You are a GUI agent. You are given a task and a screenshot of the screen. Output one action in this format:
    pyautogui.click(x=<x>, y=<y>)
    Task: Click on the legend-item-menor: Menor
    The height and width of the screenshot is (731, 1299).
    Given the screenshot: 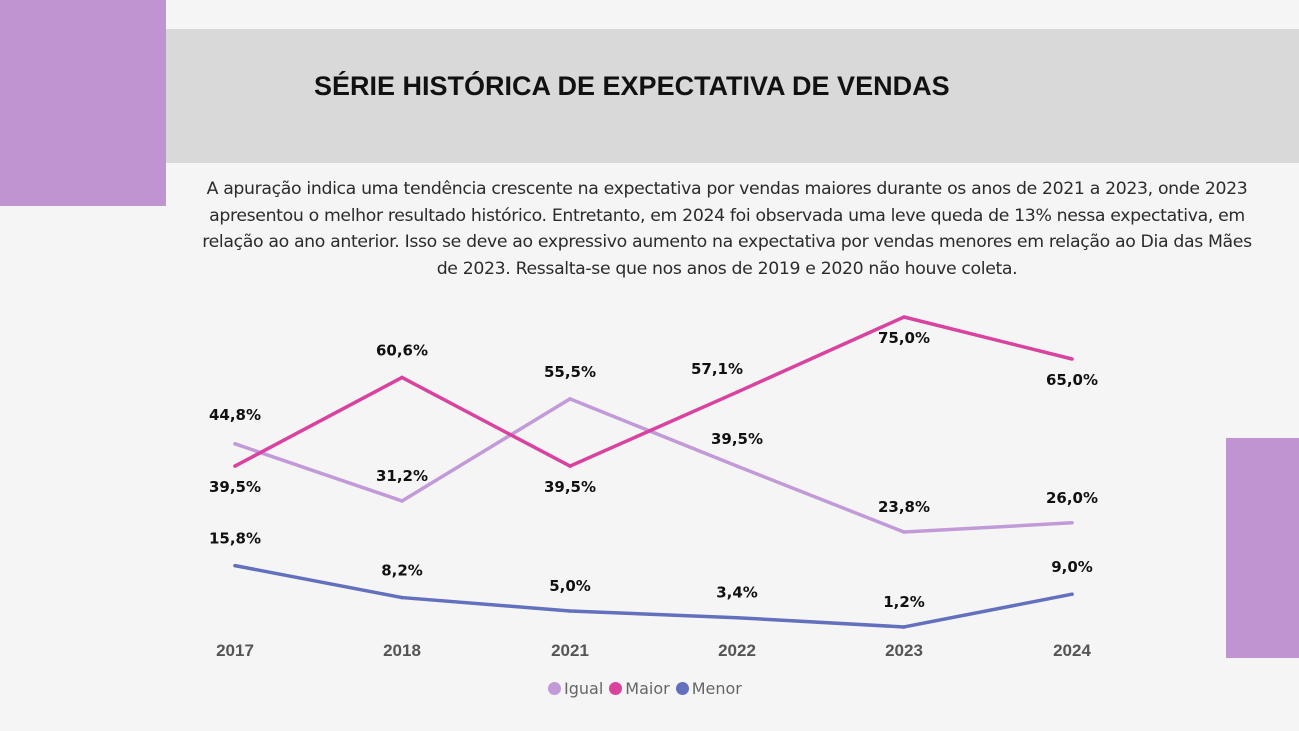 What is the action you would take?
    pyautogui.click(x=708, y=688)
    